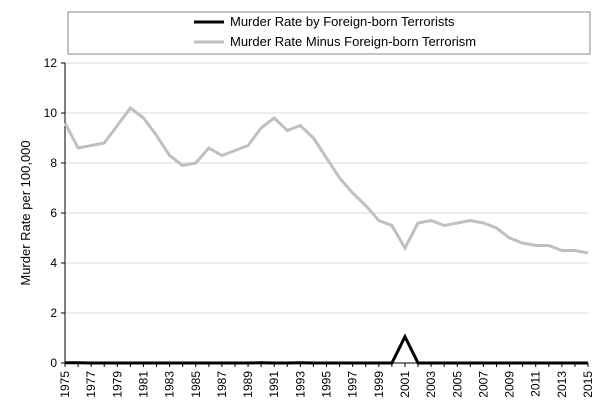 This screenshot has height=413, width=600. I want to click on y-tick-label: 6, so click(53, 213).